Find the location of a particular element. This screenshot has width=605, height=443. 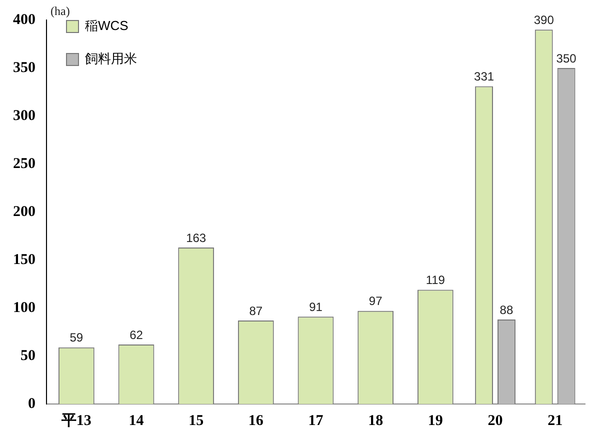

legend-label: 飼料用米 is located at coordinates (111, 58).